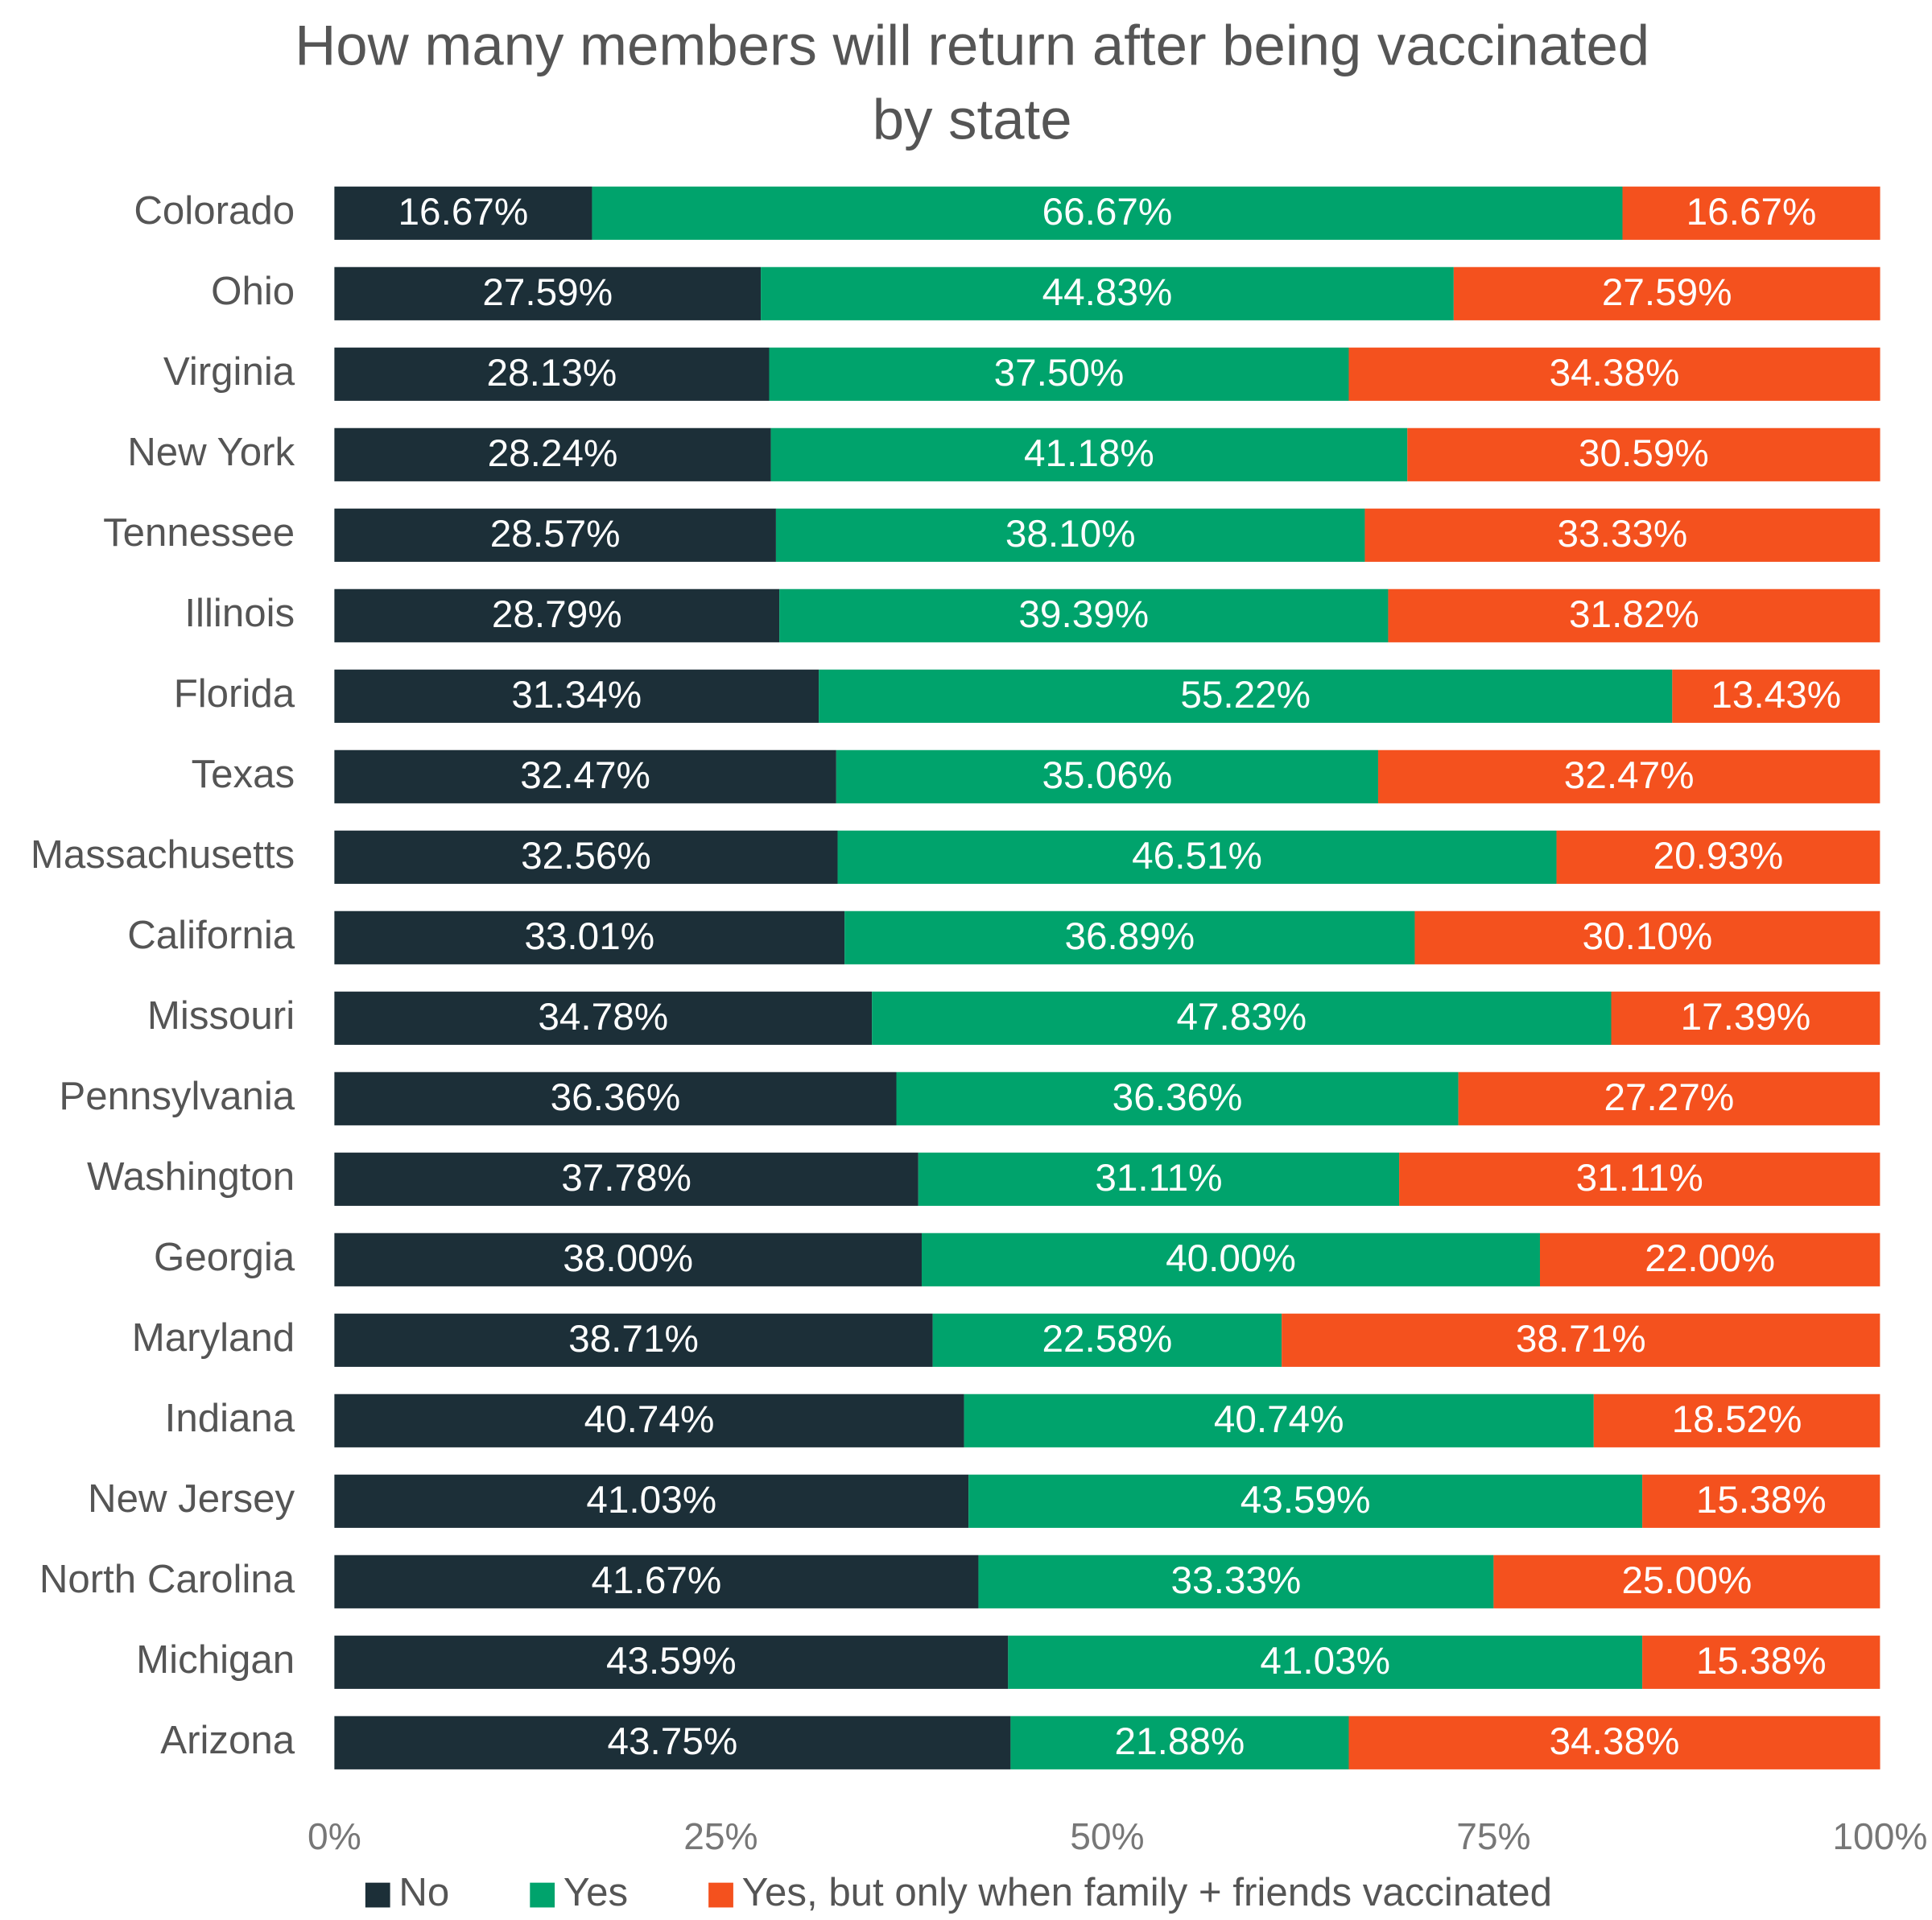 The height and width of the screenshot is (1920, 1932). I want to click on data-label: 30.59%, so click(1644, 453).